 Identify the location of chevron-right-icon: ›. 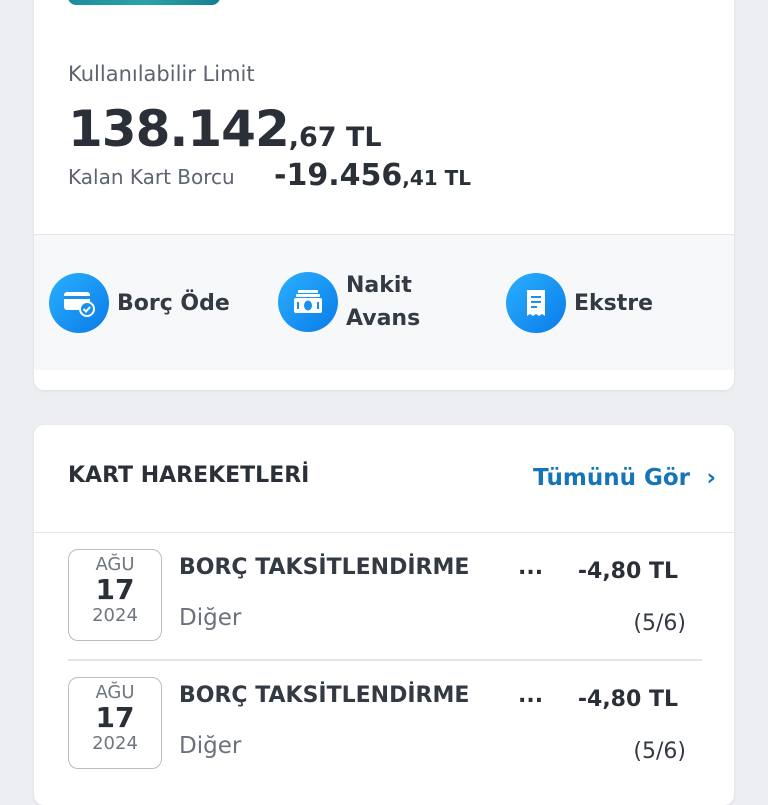
(711, 478).